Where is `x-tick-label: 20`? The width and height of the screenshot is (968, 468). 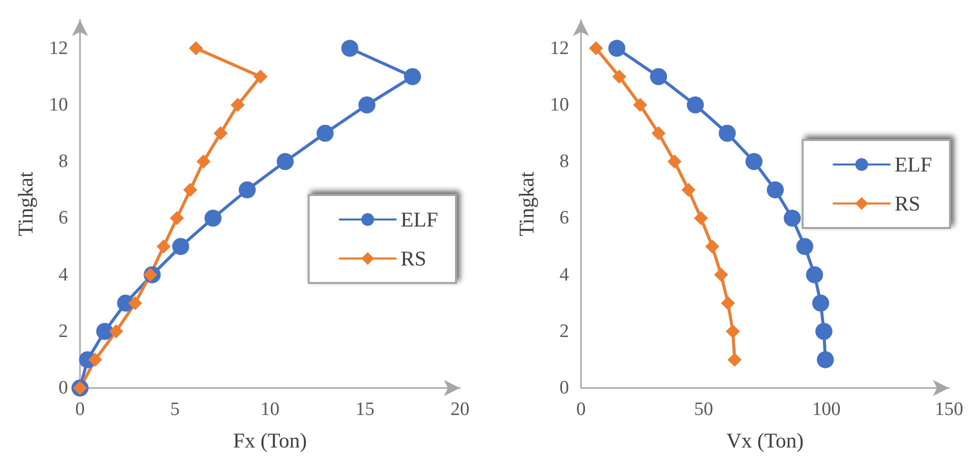
x-tick-label: 20 is located at coordinates (460, 409).